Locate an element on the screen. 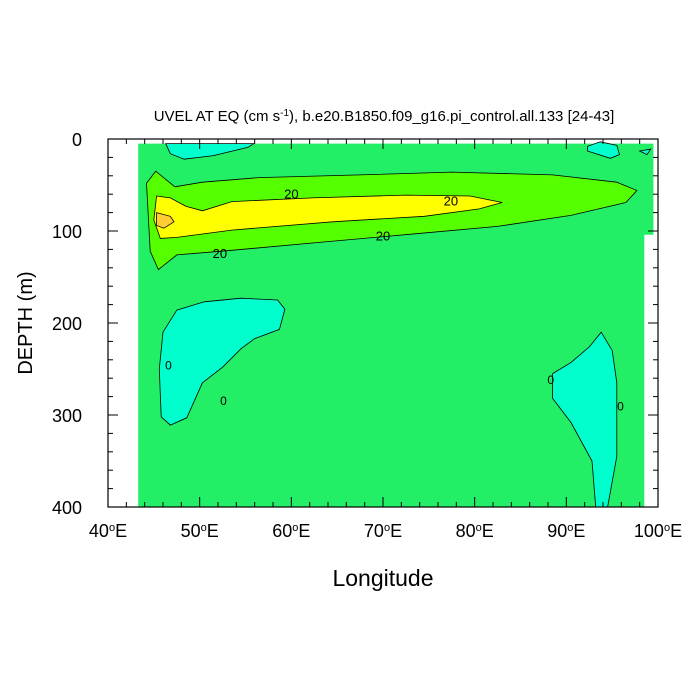  contour-line-cyan-top is located at coordinates (210, 151).